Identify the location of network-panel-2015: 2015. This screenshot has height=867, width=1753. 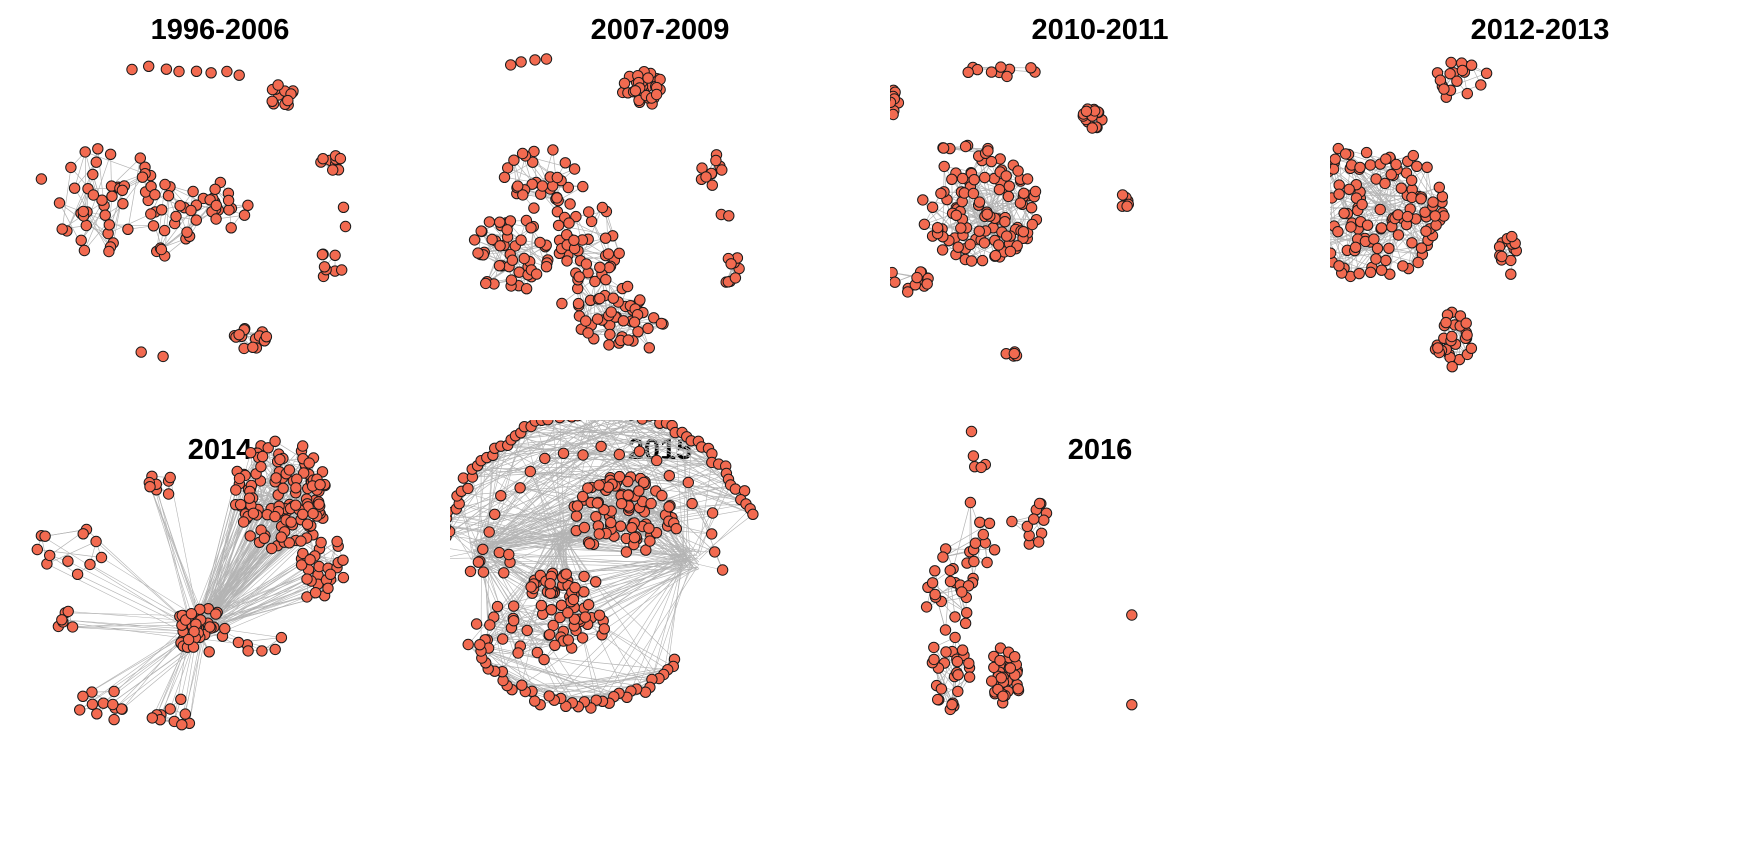
(660, 630).